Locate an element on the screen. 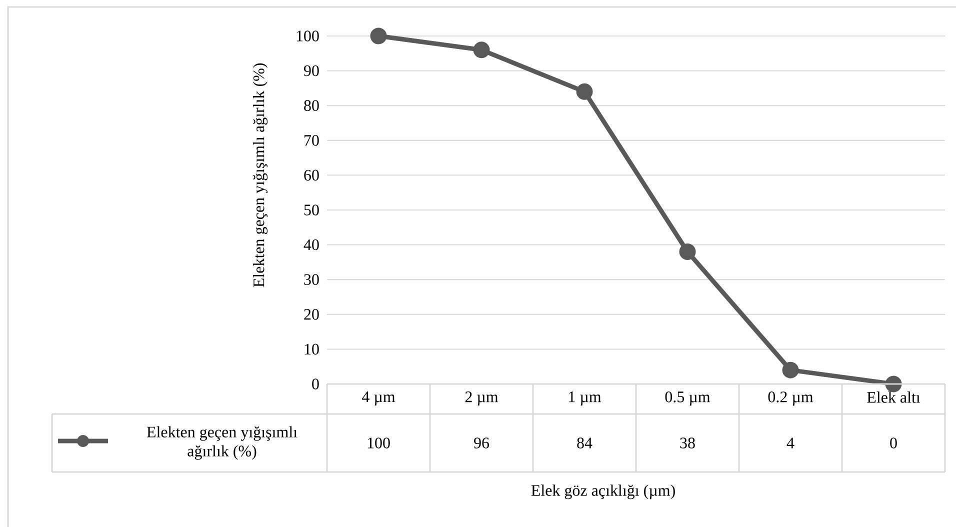 The width and height of the screenshot is (956, 527). x-tick-label: 4 µm is located at coordinates (379, 399).